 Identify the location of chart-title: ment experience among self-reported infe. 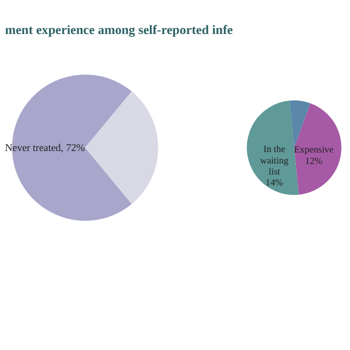
(119, 30).